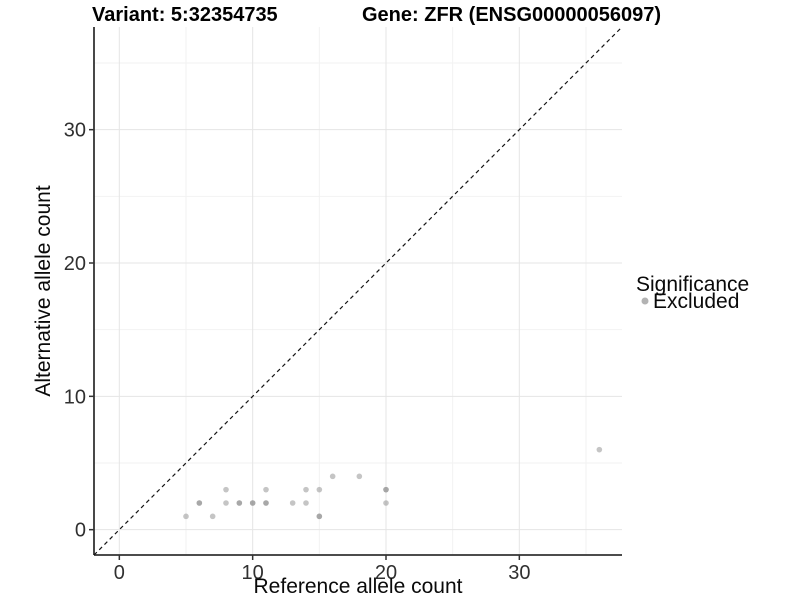 The height and width of the screenshot is (600, 800). What do you see at coordinates (75, 397) in the screenshot?
I see `y-tick-label: 10` at bounding box center [75, 397].